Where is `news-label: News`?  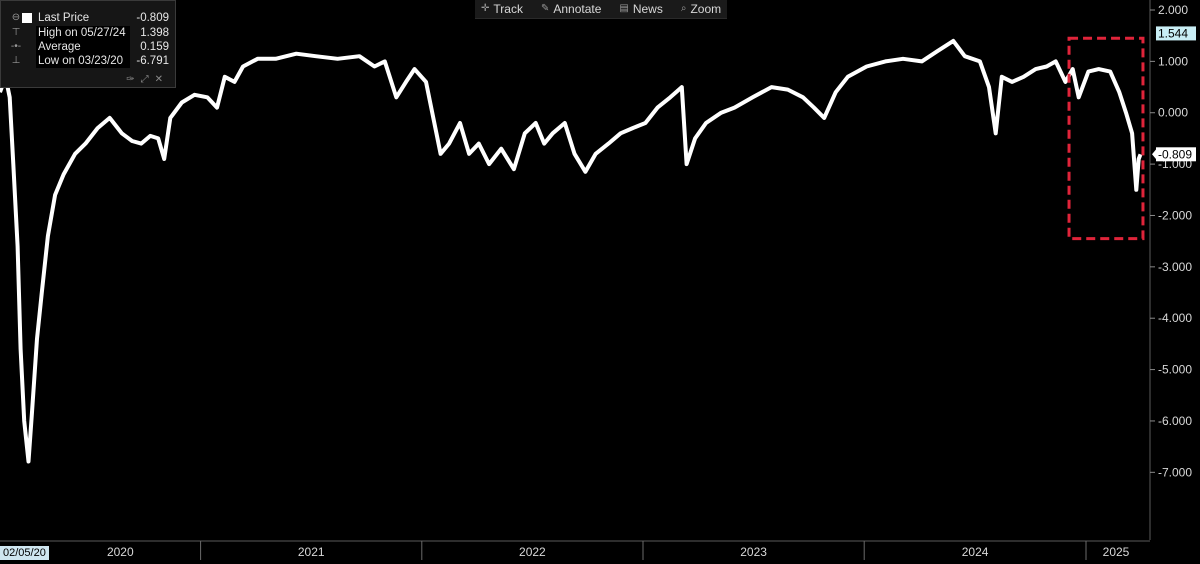 news-label: News is located at coordinates (647, 9).